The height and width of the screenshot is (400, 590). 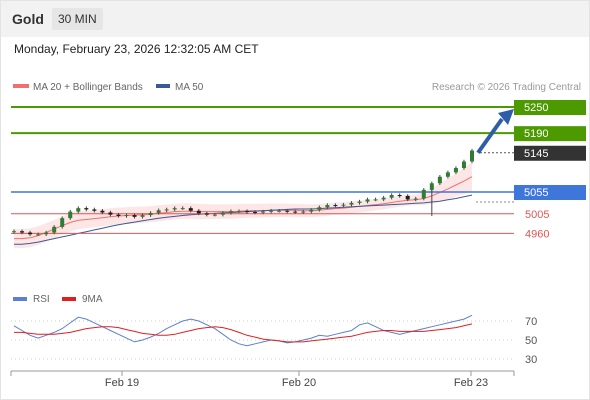 What do you see at coordinates (295, 19) in the screenshot?
I see `header-bar: Gold 30 MIN` at bounding box center [295, 19].